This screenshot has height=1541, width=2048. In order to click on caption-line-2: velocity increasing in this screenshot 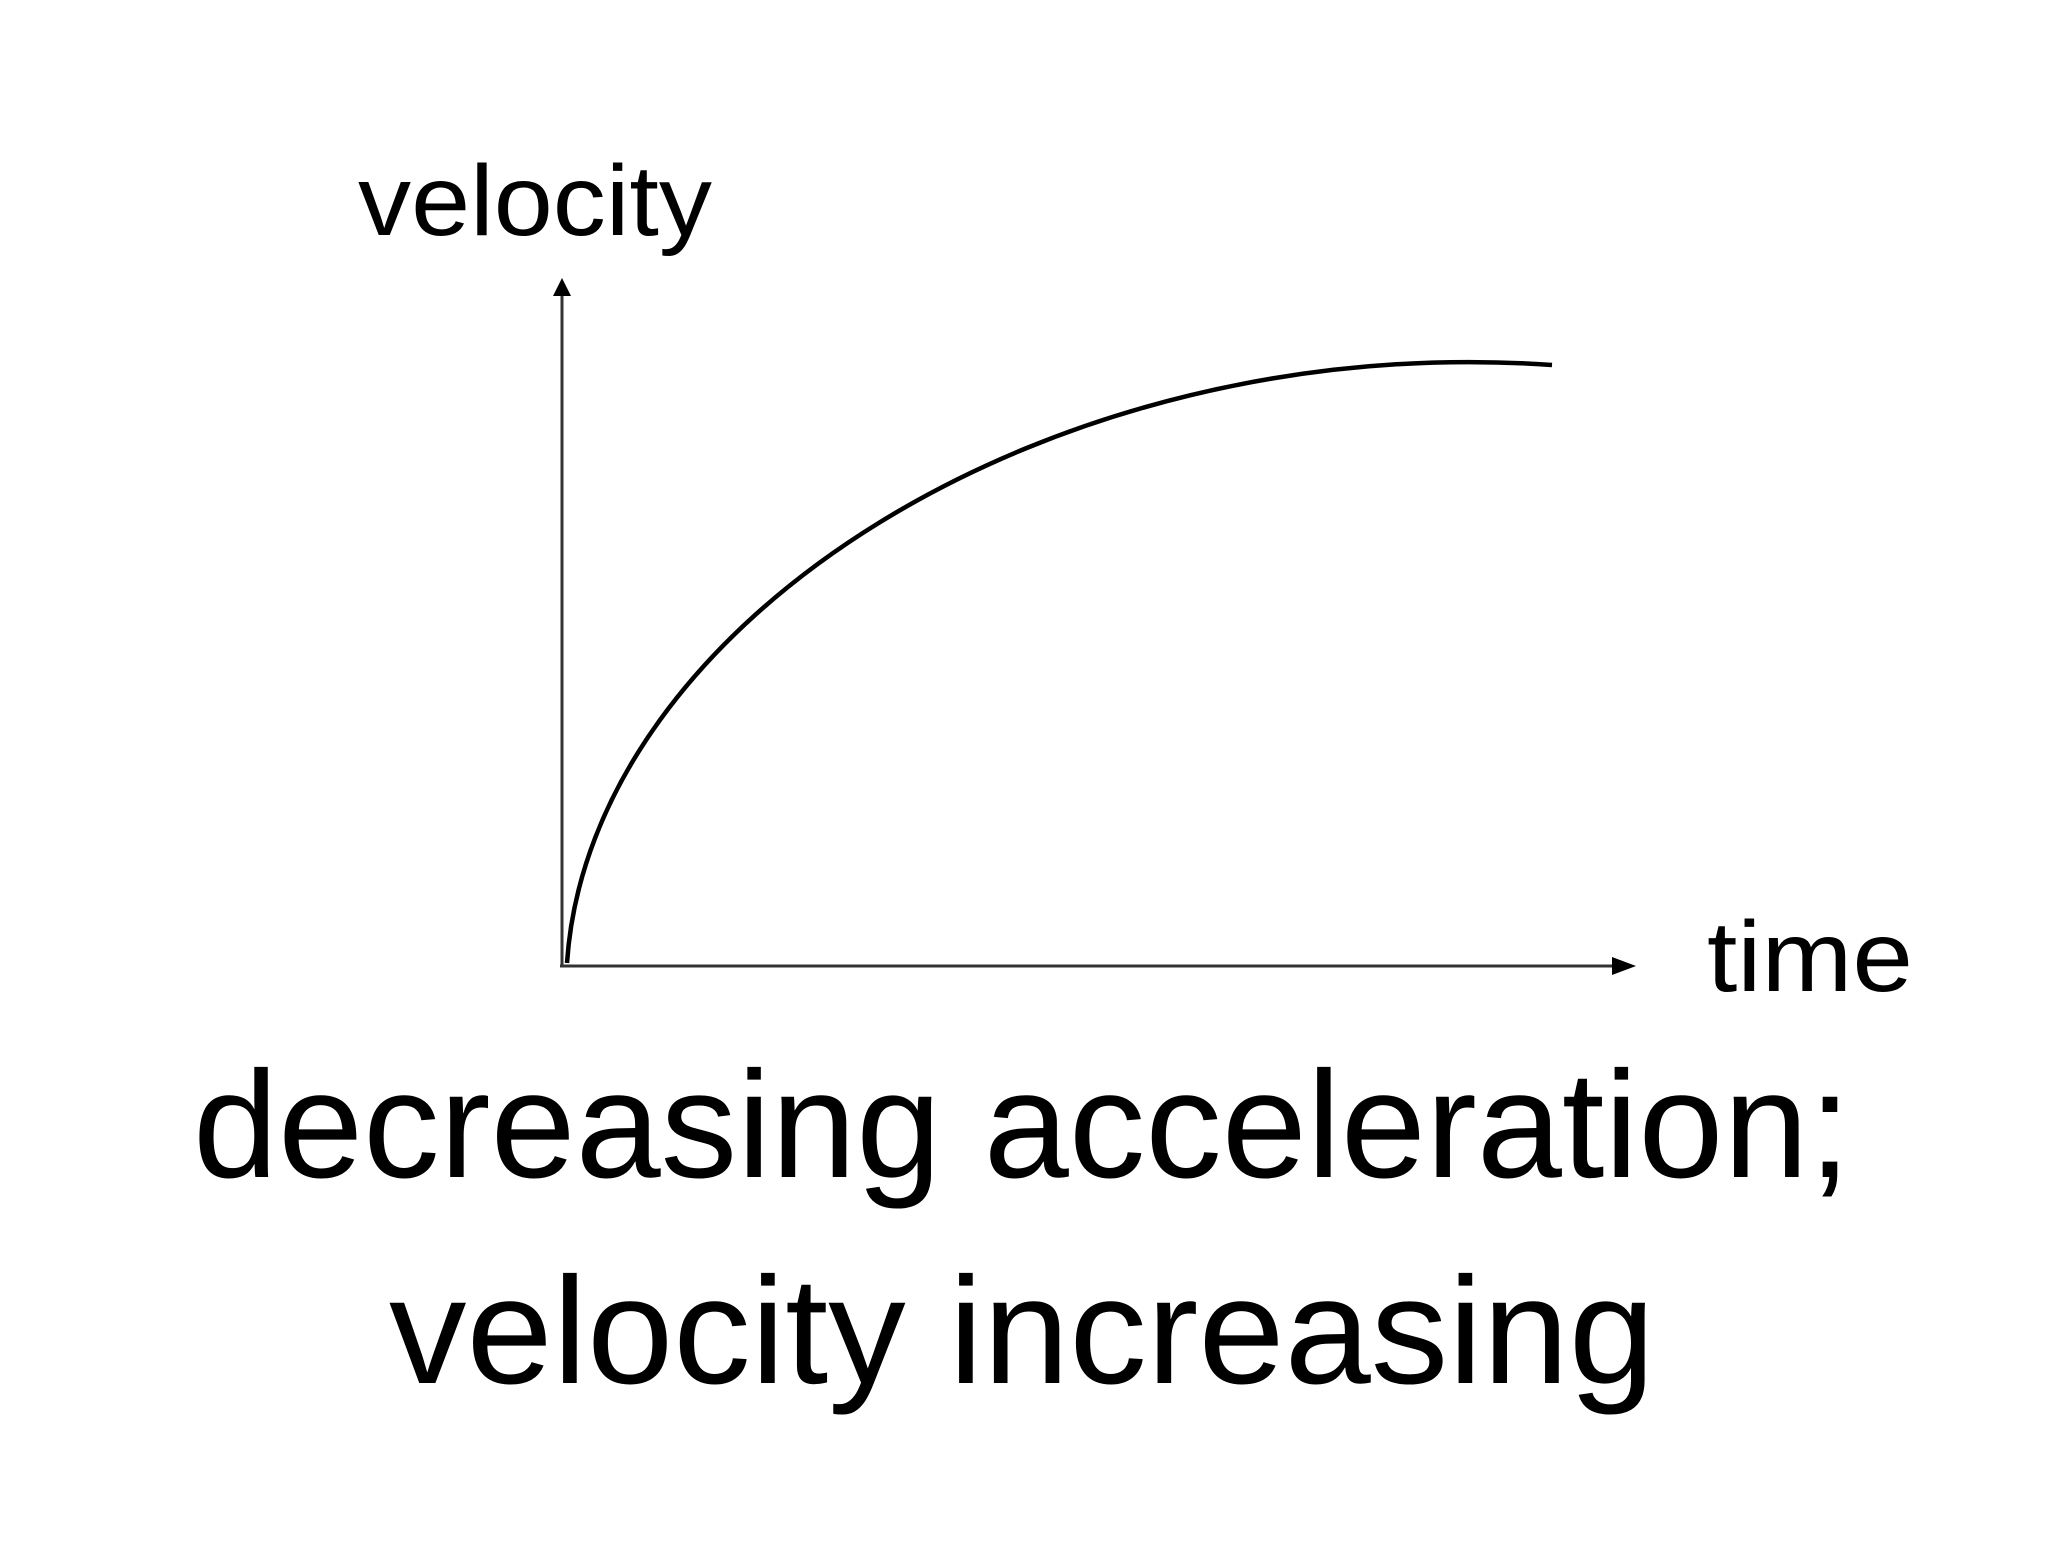, I will do `click(1022, 1331)`.